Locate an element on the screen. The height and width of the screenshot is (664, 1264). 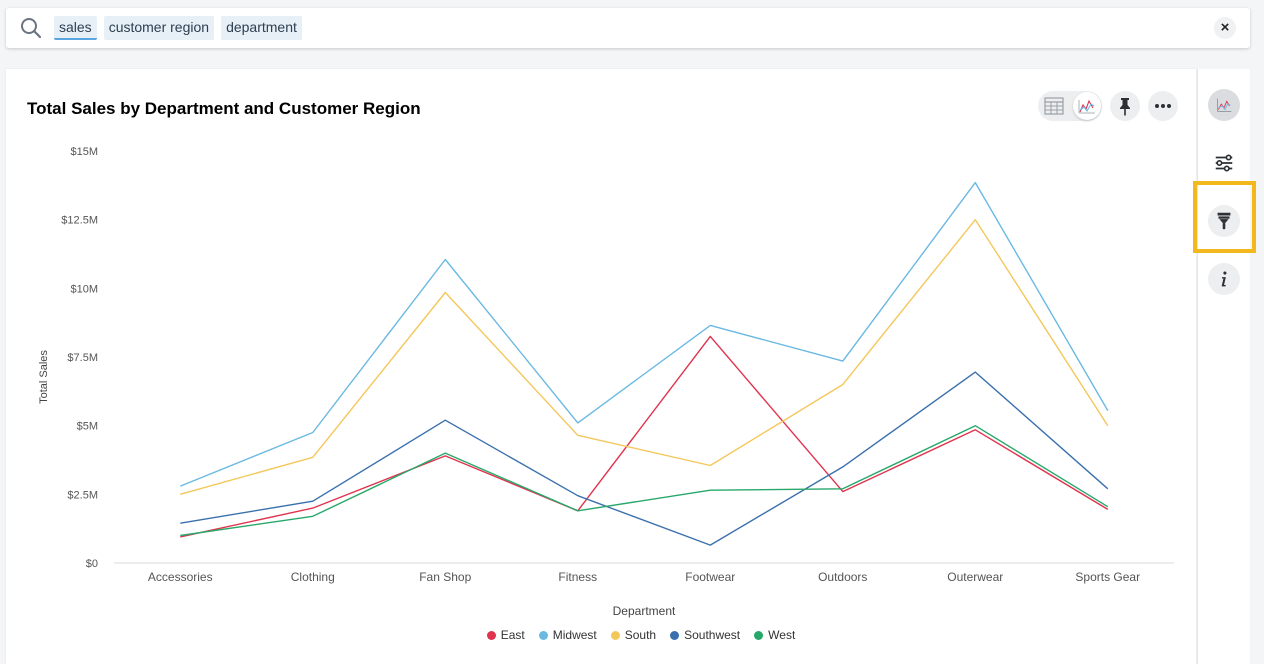
x-tick-label: Accessories is located at coordinates (180, 577).